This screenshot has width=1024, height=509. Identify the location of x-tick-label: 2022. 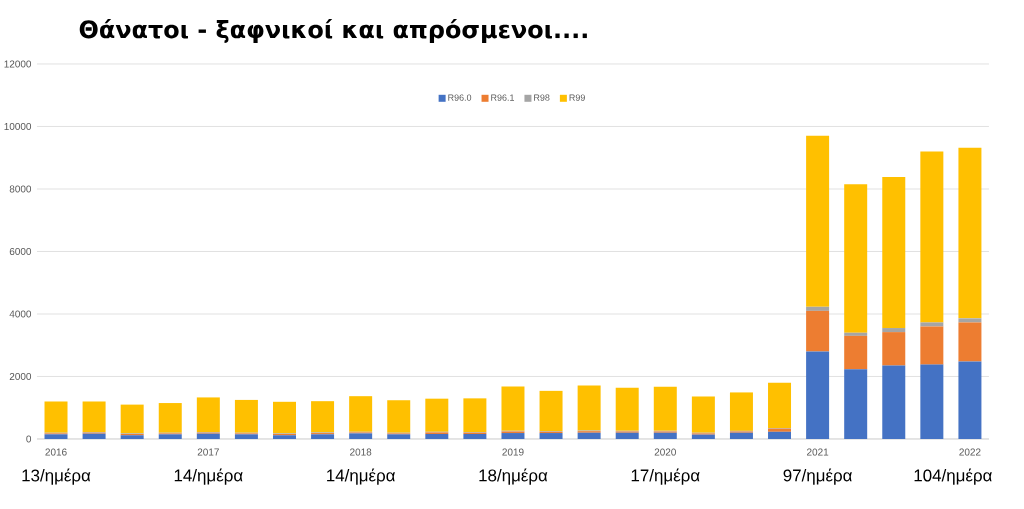
(970, 452).